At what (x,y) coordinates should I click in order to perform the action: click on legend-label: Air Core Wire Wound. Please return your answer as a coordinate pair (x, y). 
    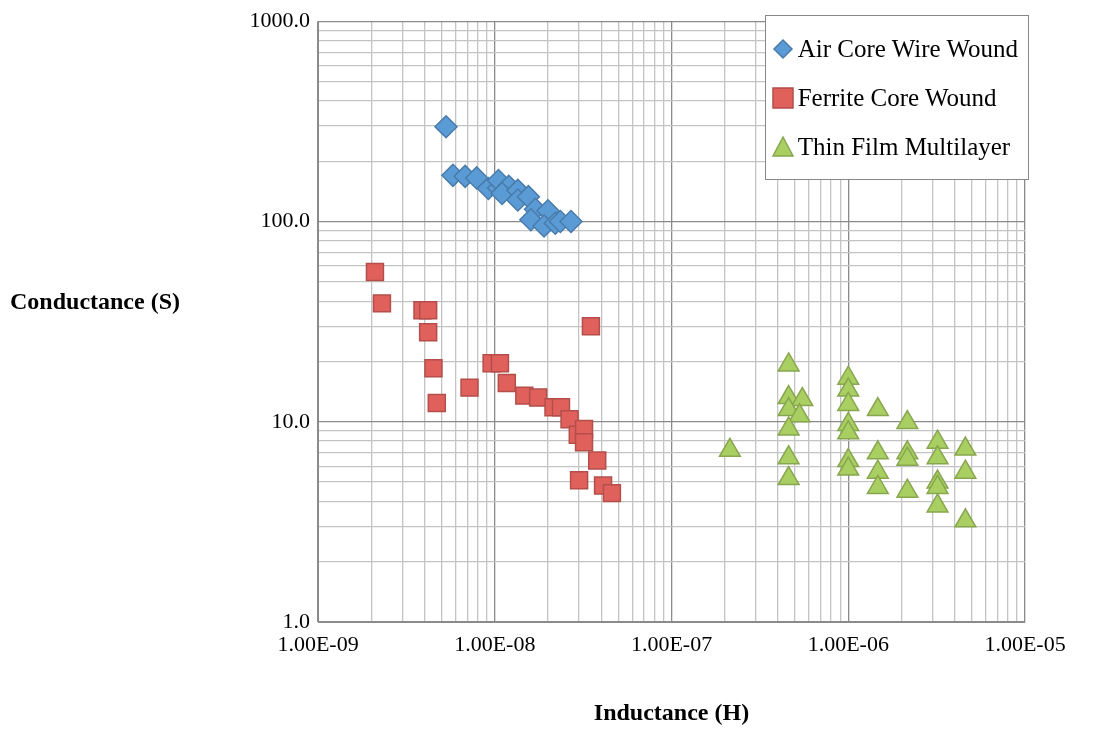
    Looking at the image, I should click on (907, 48).